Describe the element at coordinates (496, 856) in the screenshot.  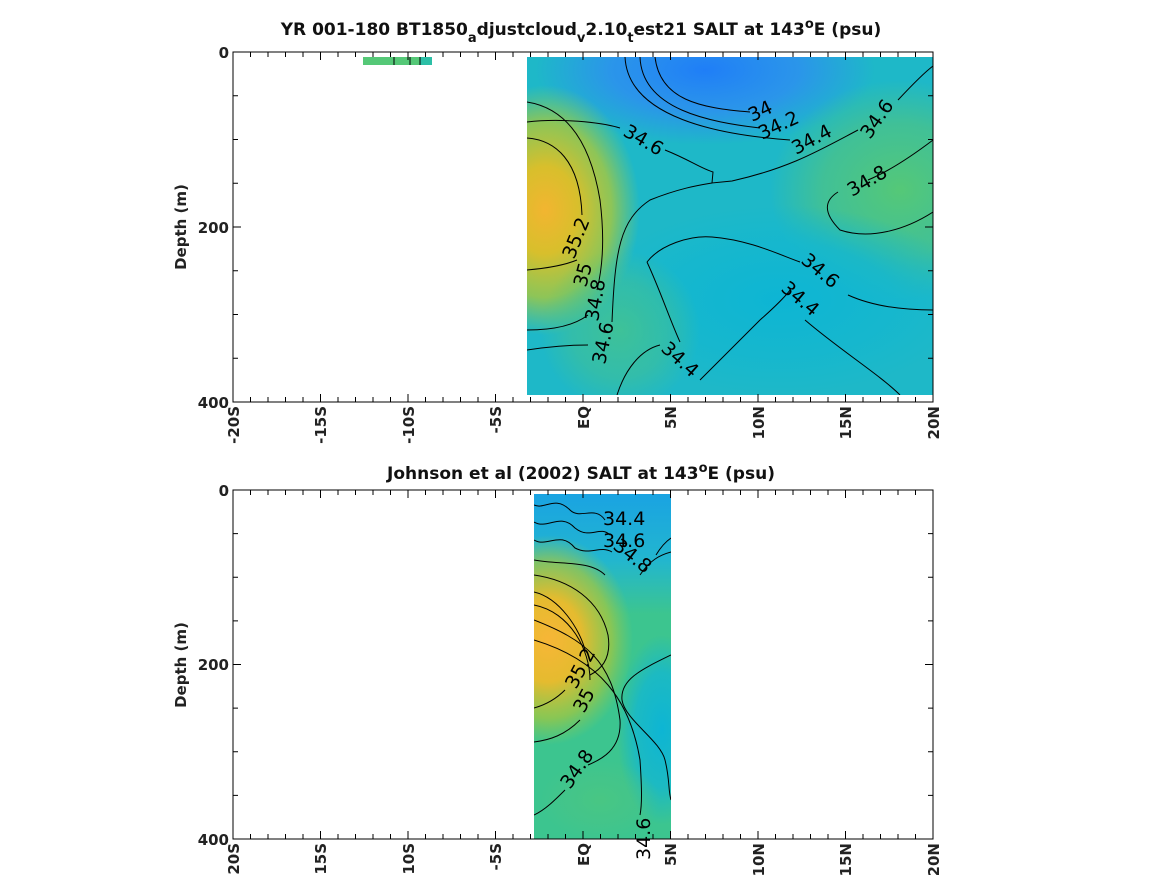
I see `bottom-x-tick-label: -5S` at that location.